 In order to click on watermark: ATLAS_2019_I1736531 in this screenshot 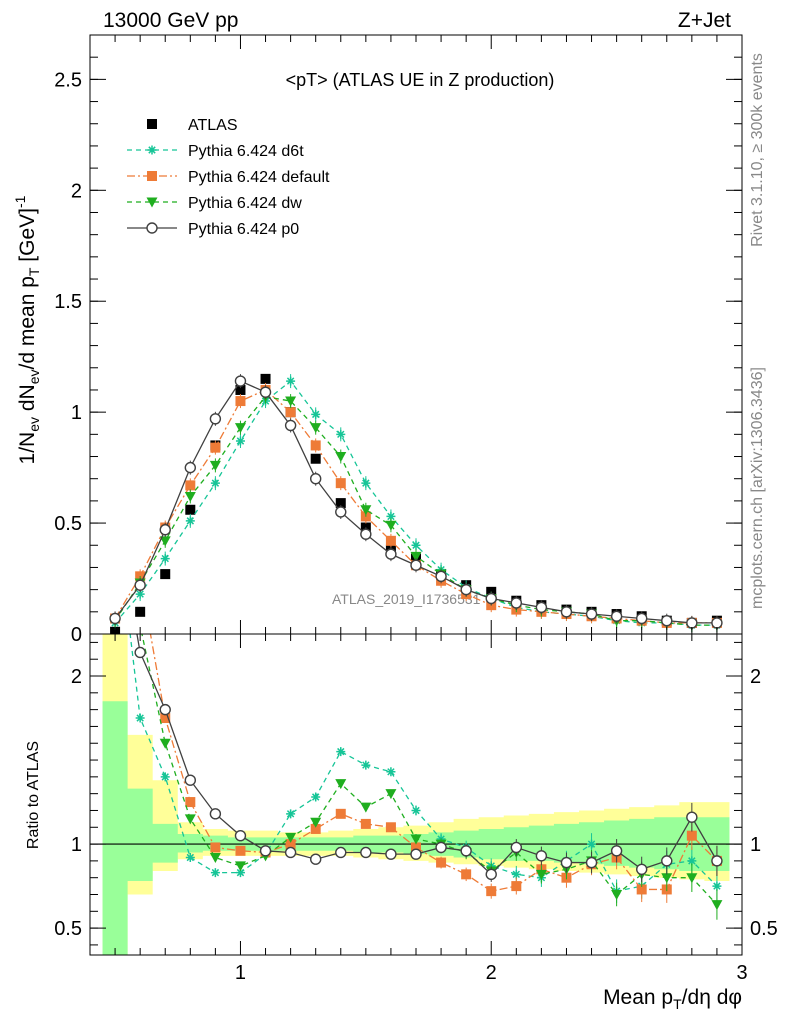, I will do `click(406, 599)`.